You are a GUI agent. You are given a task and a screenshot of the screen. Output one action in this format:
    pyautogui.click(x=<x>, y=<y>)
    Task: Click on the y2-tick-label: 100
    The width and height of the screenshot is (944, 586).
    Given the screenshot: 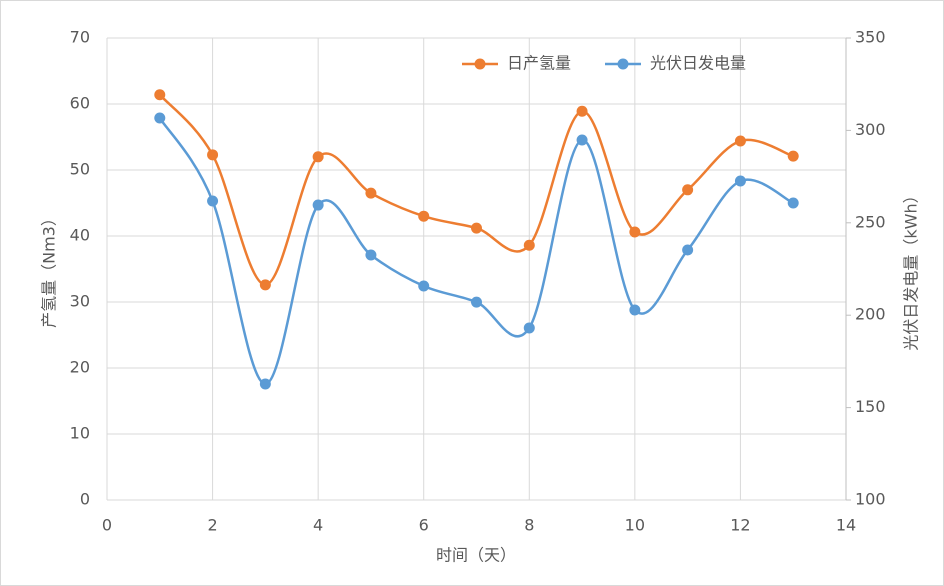 What is the action you would take?
    pyautogui.click(x=870, y=499)
    